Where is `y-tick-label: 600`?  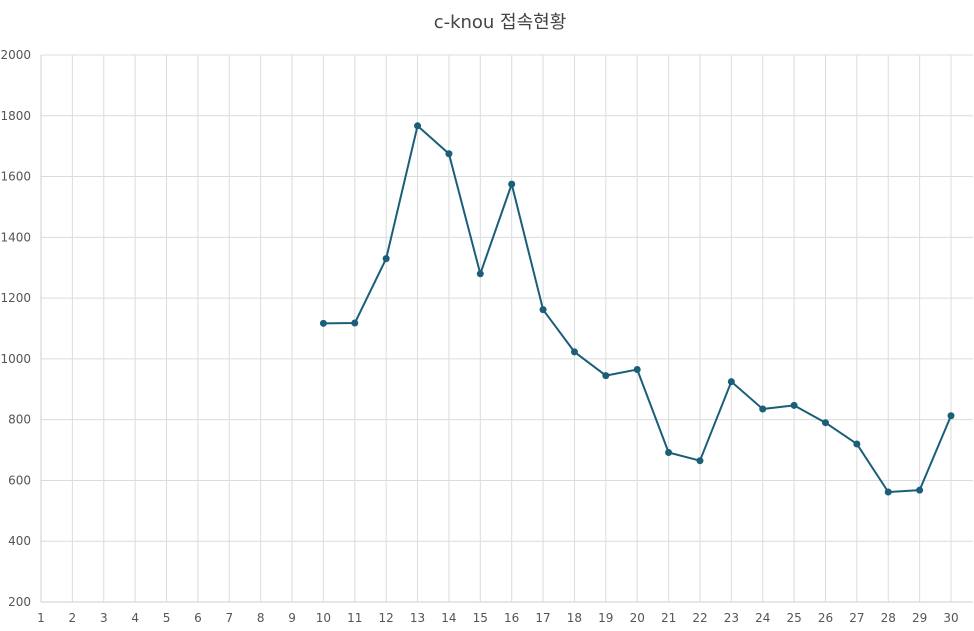
y-tick-label: 600 is located at coordinates (19, 480).